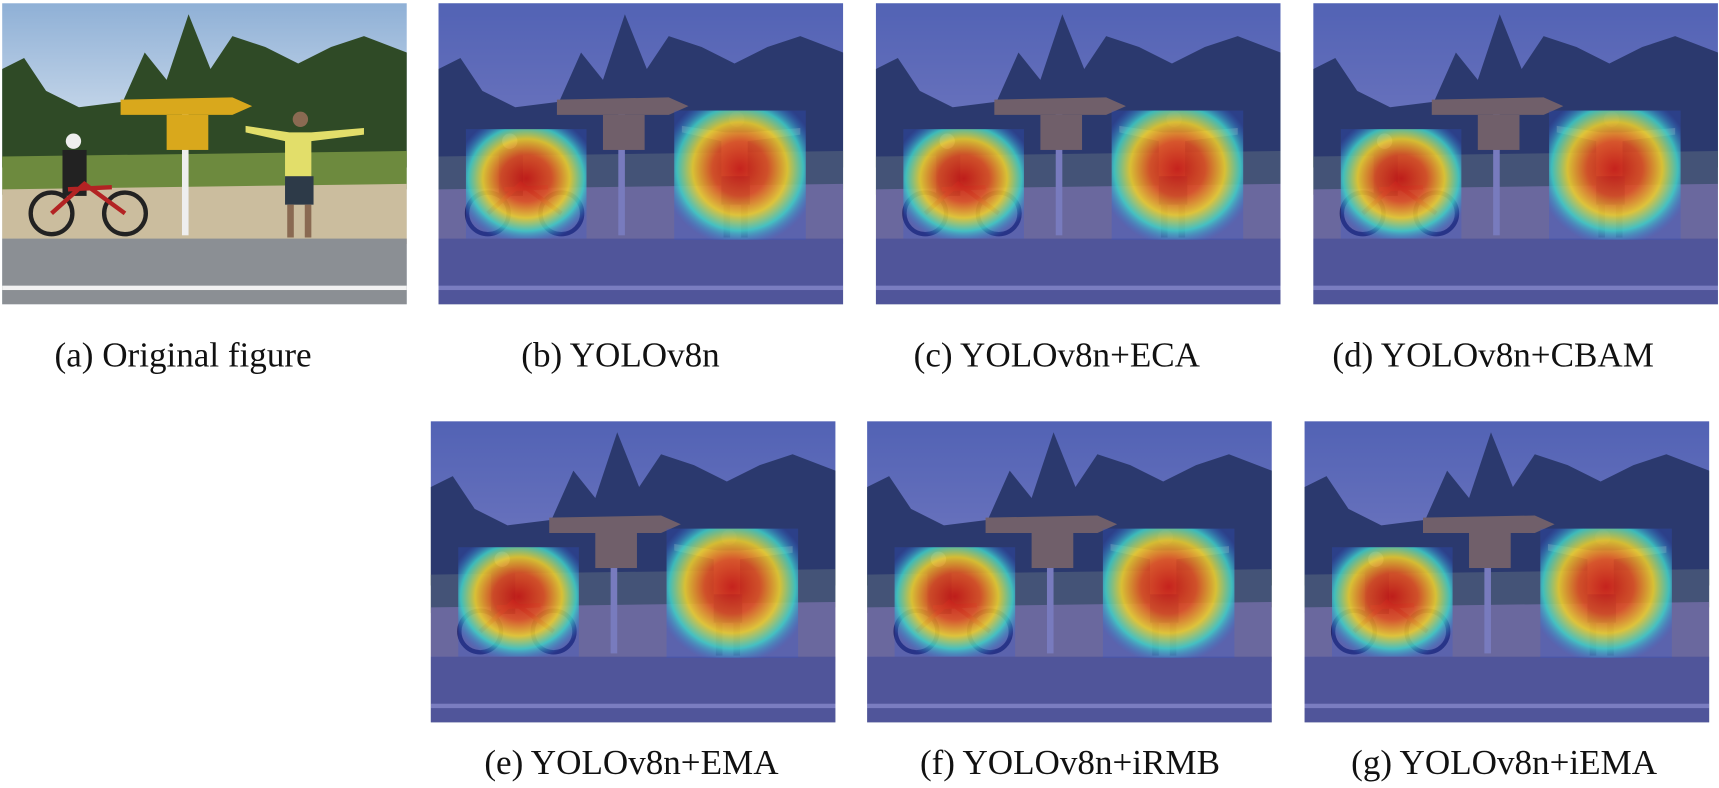 The image size is (1719, 788). What do you see at coordinates (1493, 355) in the screenshot?
I see `caption: (d) YOLOv8n+CBAM` at bounding box center [1493, 355].